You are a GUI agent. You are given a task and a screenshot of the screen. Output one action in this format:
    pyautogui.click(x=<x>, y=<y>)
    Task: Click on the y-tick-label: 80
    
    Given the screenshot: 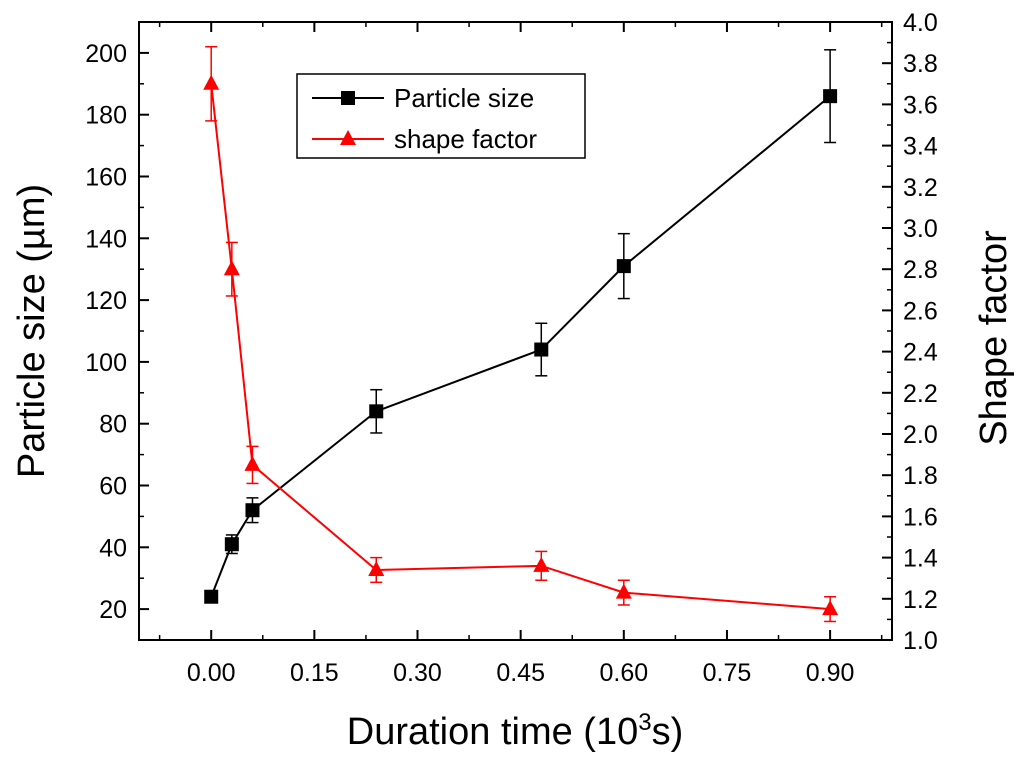 What is the action you would take?
    pyautogui.click(x=113, y=425)
    